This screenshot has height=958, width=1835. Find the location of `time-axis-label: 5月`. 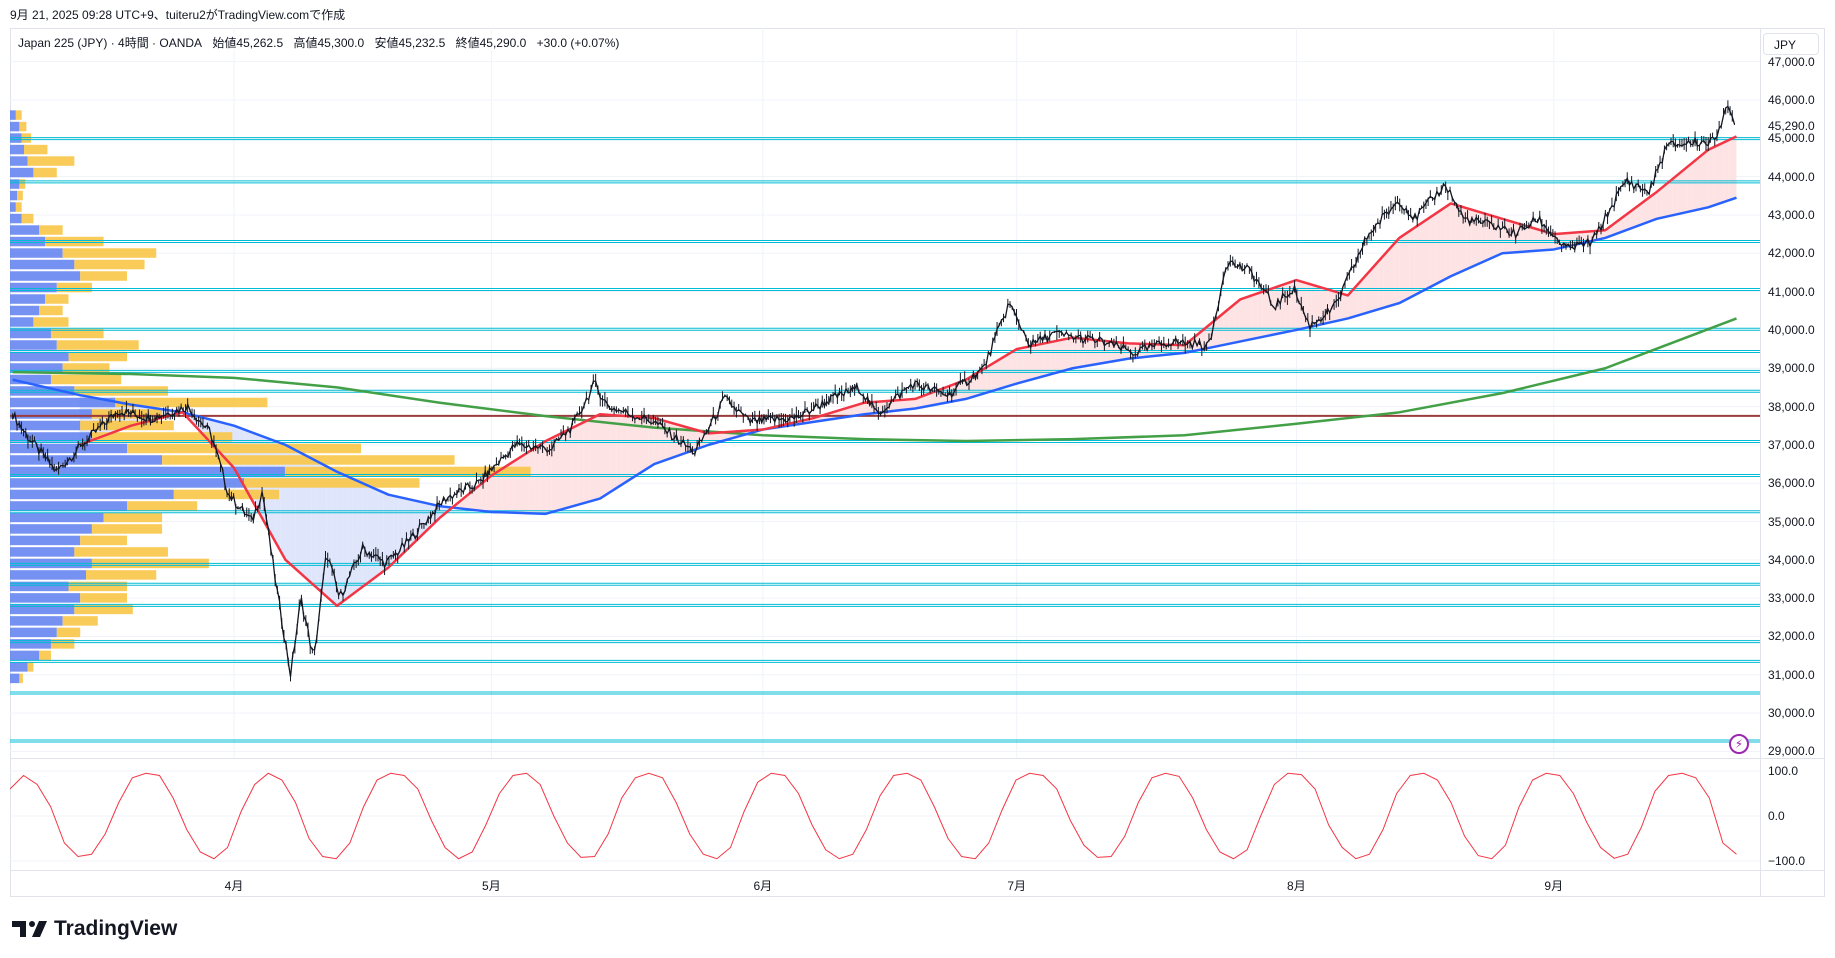

time-axis-label: 5月 is located at coordinates (491, 886).